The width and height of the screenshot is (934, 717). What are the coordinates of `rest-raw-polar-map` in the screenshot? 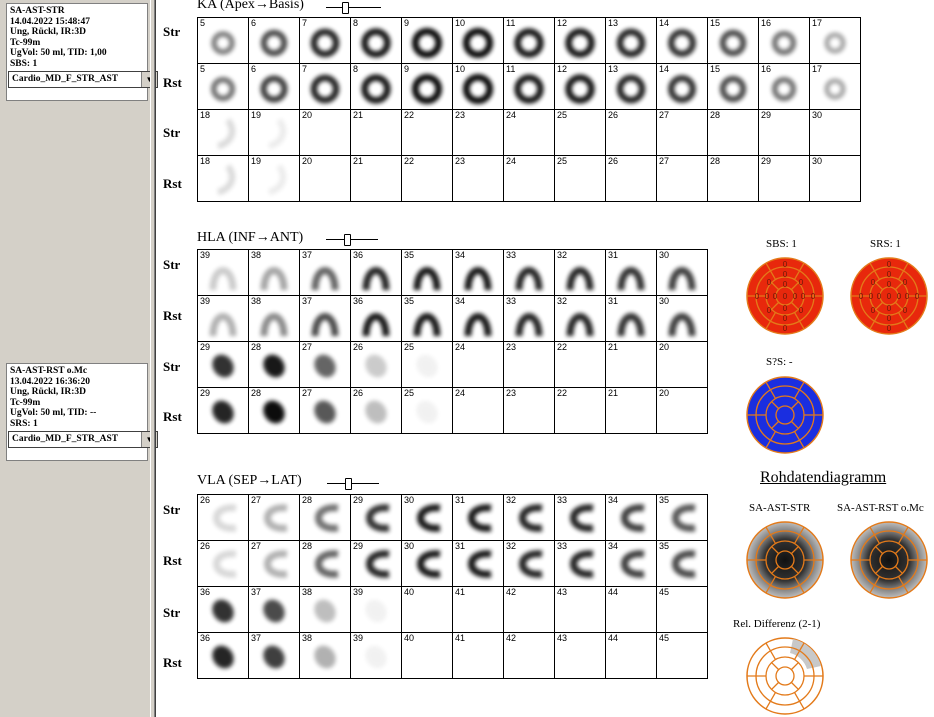 It's located at (889, 560).